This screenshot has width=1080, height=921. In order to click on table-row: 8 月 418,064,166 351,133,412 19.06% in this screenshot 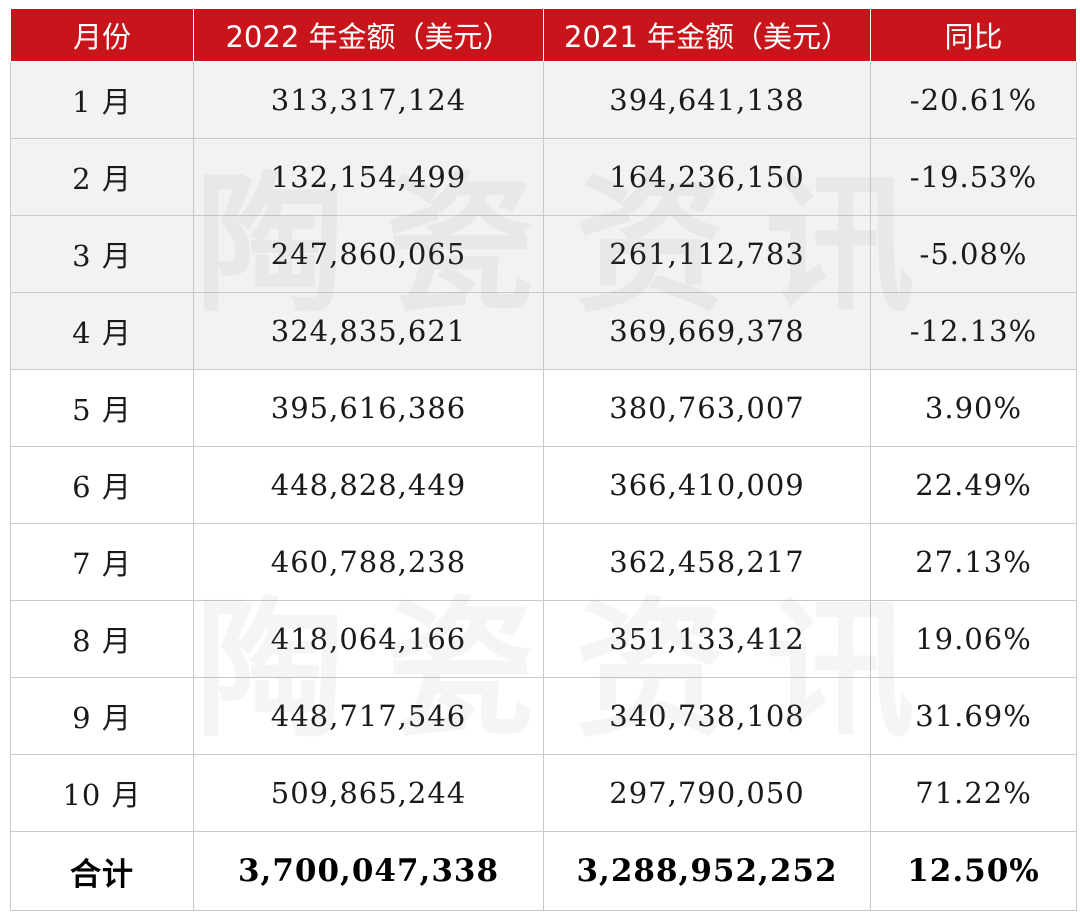, I will do `click(543, 639)`.